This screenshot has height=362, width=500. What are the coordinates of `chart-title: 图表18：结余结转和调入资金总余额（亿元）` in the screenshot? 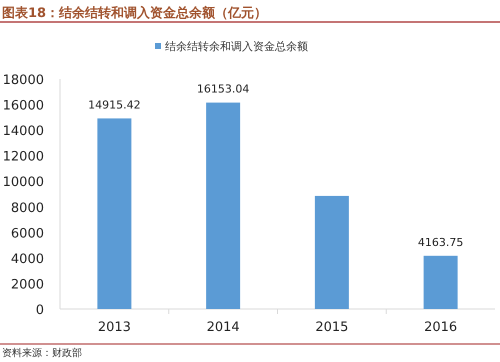 It's located at (135, 13).